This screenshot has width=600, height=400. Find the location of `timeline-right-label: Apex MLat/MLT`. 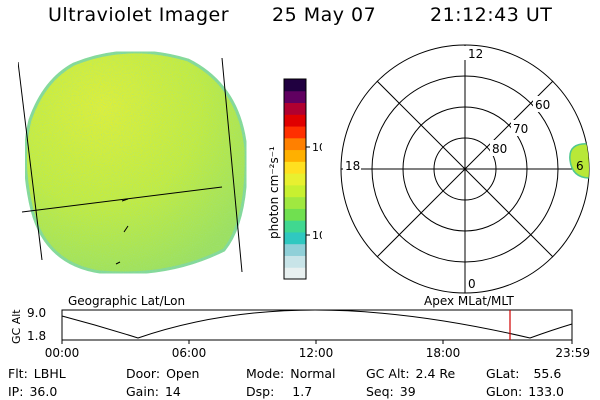

timeline-right-label: Apex MLat/MLT is located at coordinates (469, 301).